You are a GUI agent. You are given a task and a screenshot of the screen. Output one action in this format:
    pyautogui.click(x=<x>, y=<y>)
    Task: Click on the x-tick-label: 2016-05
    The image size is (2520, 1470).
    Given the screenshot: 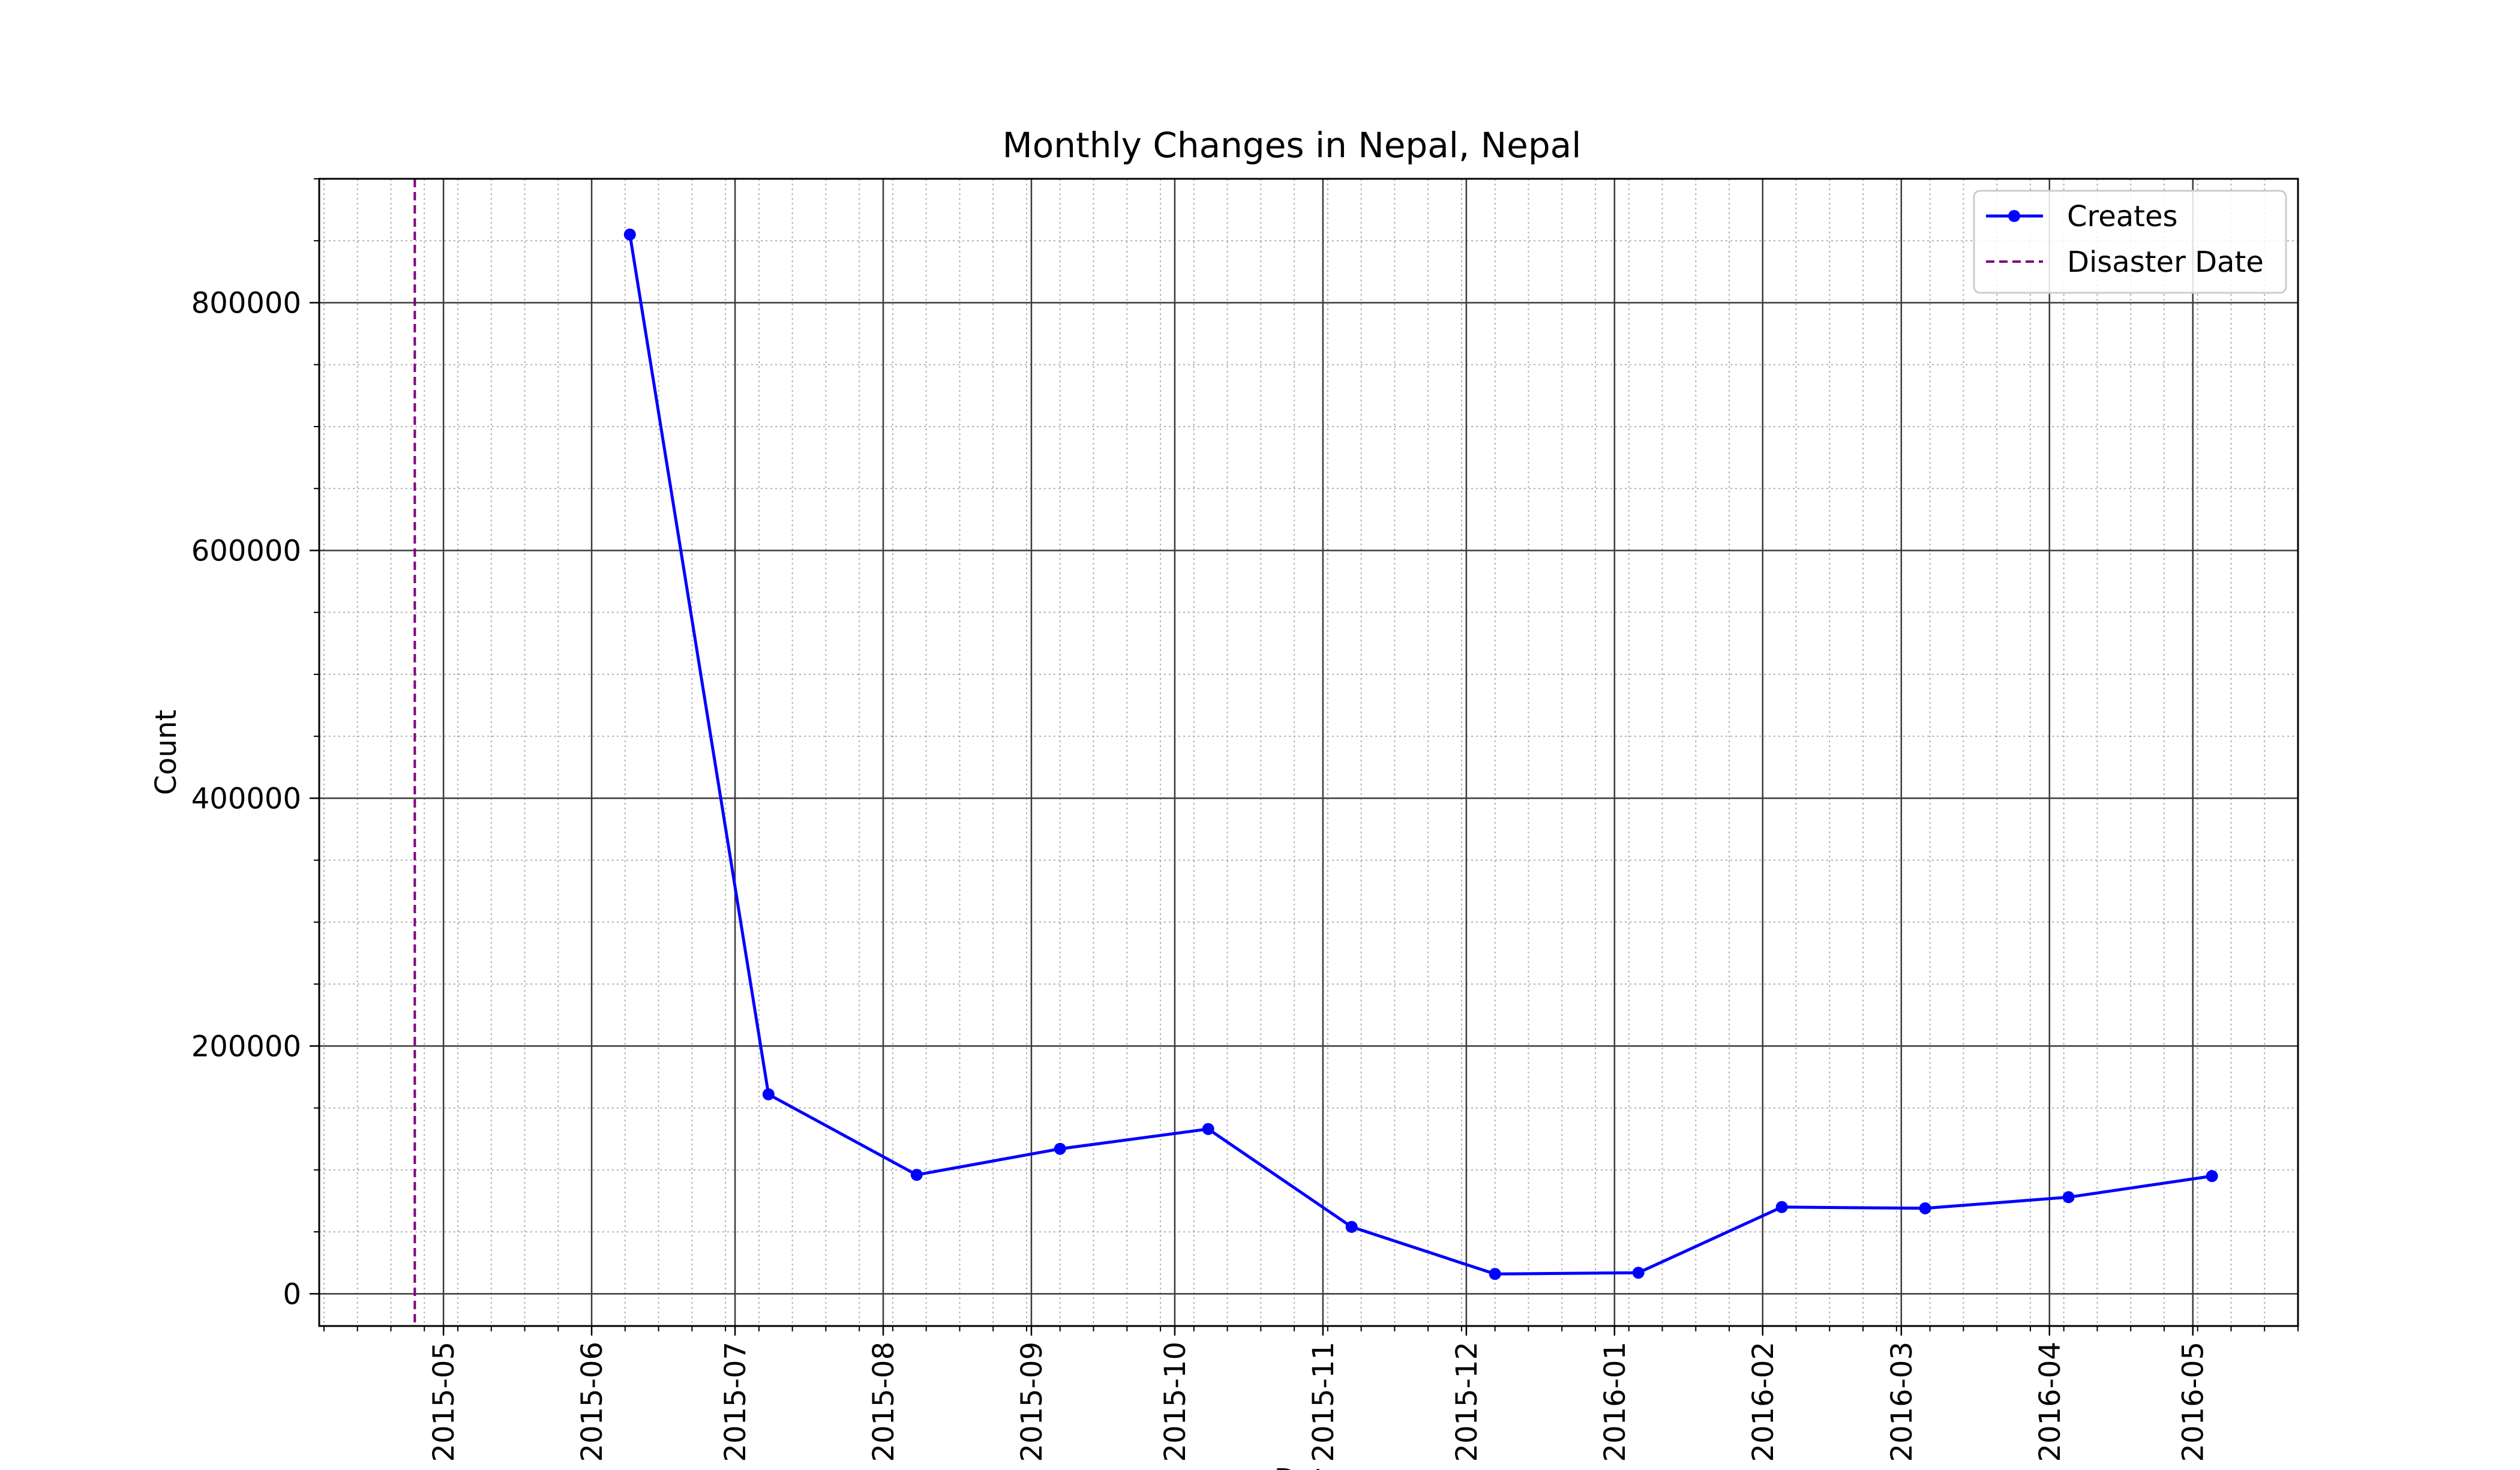 What is the action you would take?
    pyautogui.click(x=2193, y=1402)
    